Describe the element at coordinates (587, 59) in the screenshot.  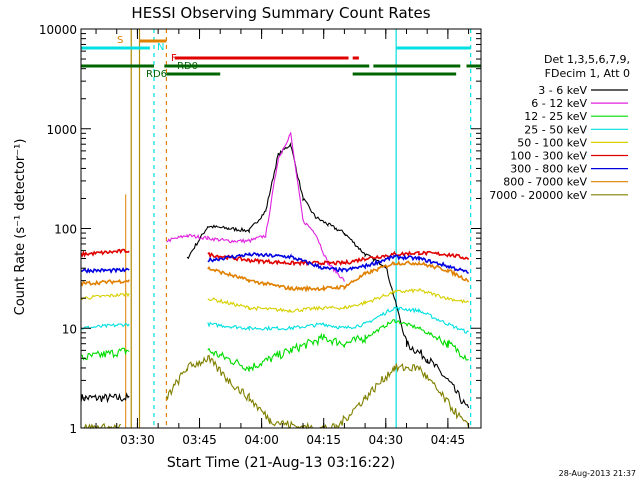
I see `legend-header-line-1: Det 1,3,5,6,7,9,` at that location.